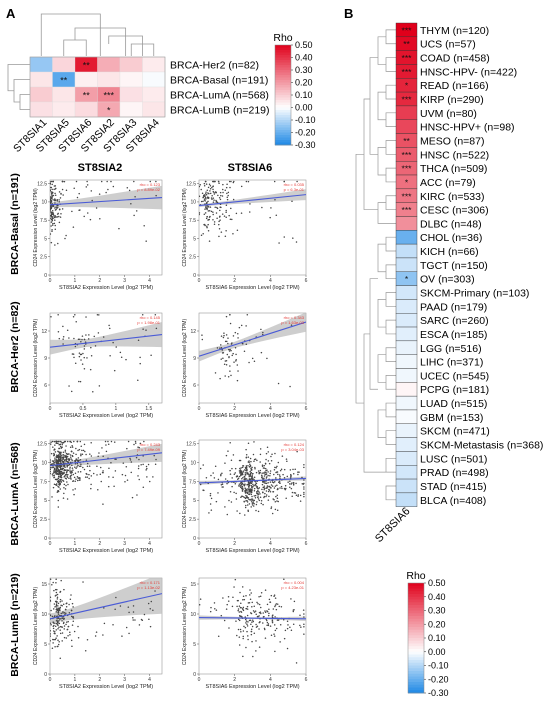 The width and height of the screenshot is (550, 709). I want to click on scatter-row-label: BRCA-Basal (n=191), so click(15, 224).